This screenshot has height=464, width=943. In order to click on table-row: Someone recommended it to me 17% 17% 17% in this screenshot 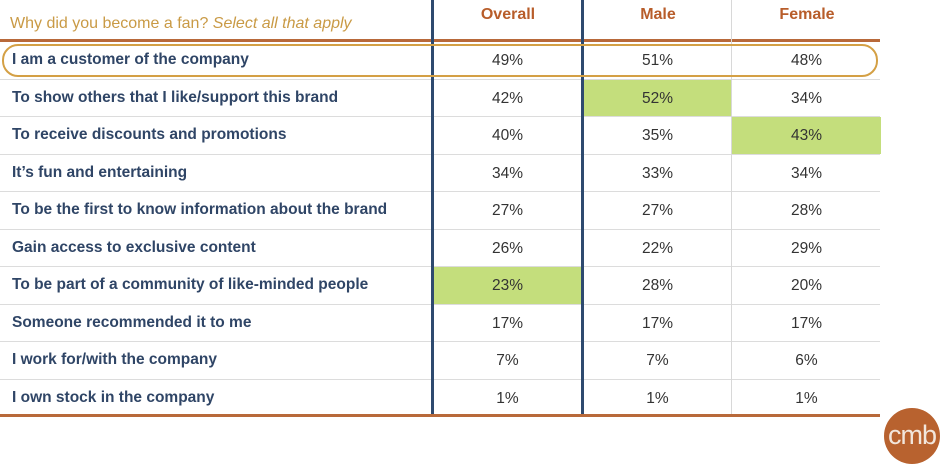, I will do `click(440, 323)`.